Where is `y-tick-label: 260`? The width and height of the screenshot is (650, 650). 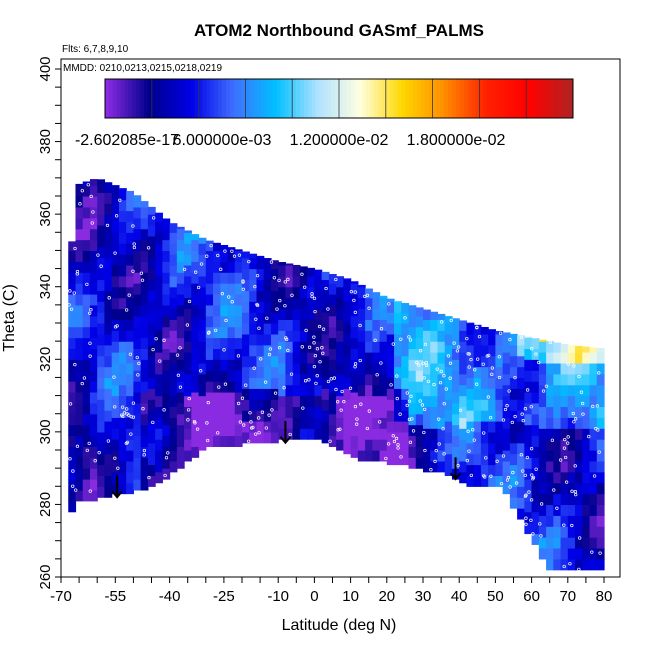 y-tick-label: 260 is located at coordinates (45, 576).